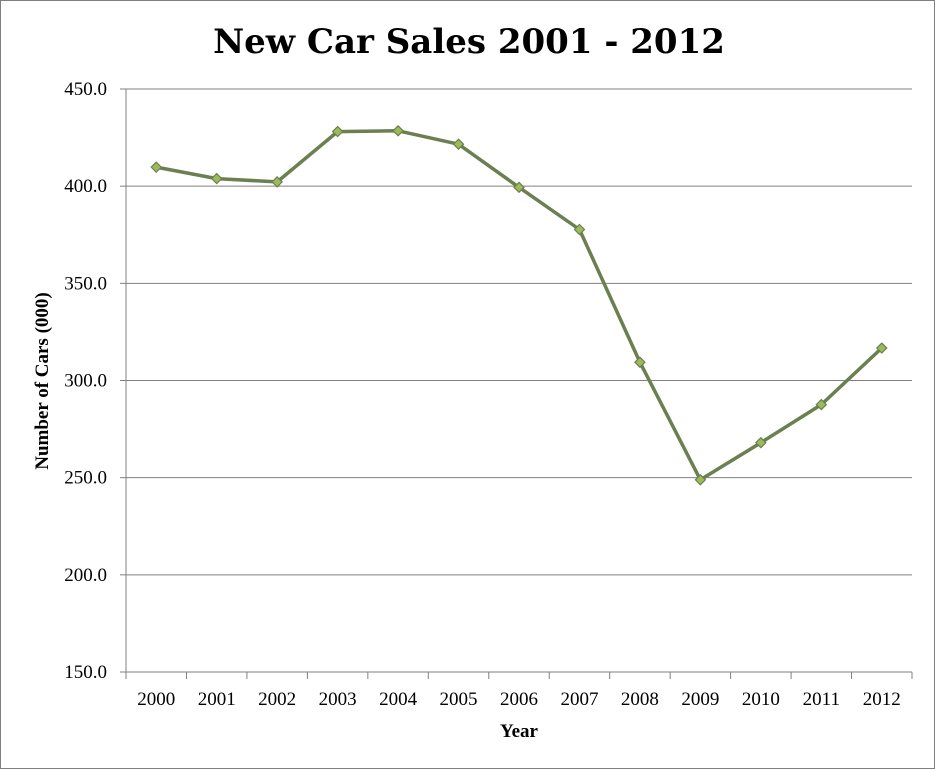  I want to click on x-tick-label: 2008, so click(640, 699).